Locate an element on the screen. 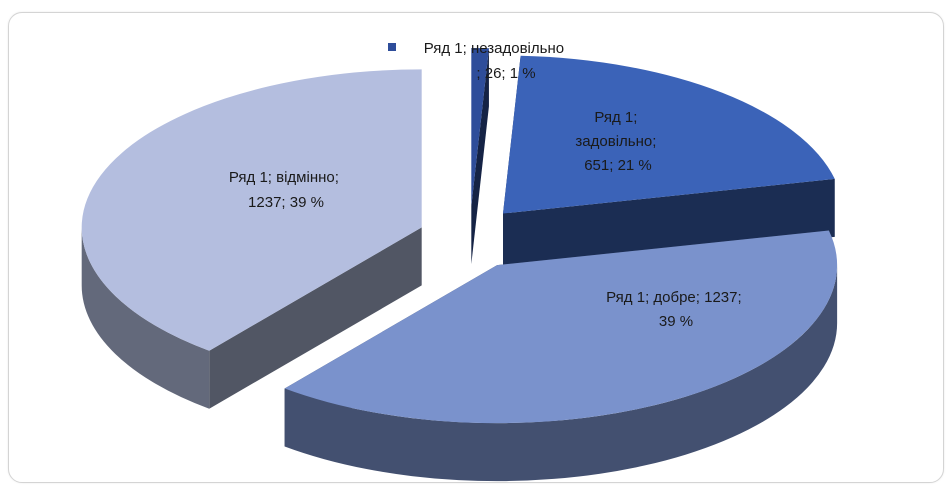  slice-zadovilno is located at coordinates (669, 134).